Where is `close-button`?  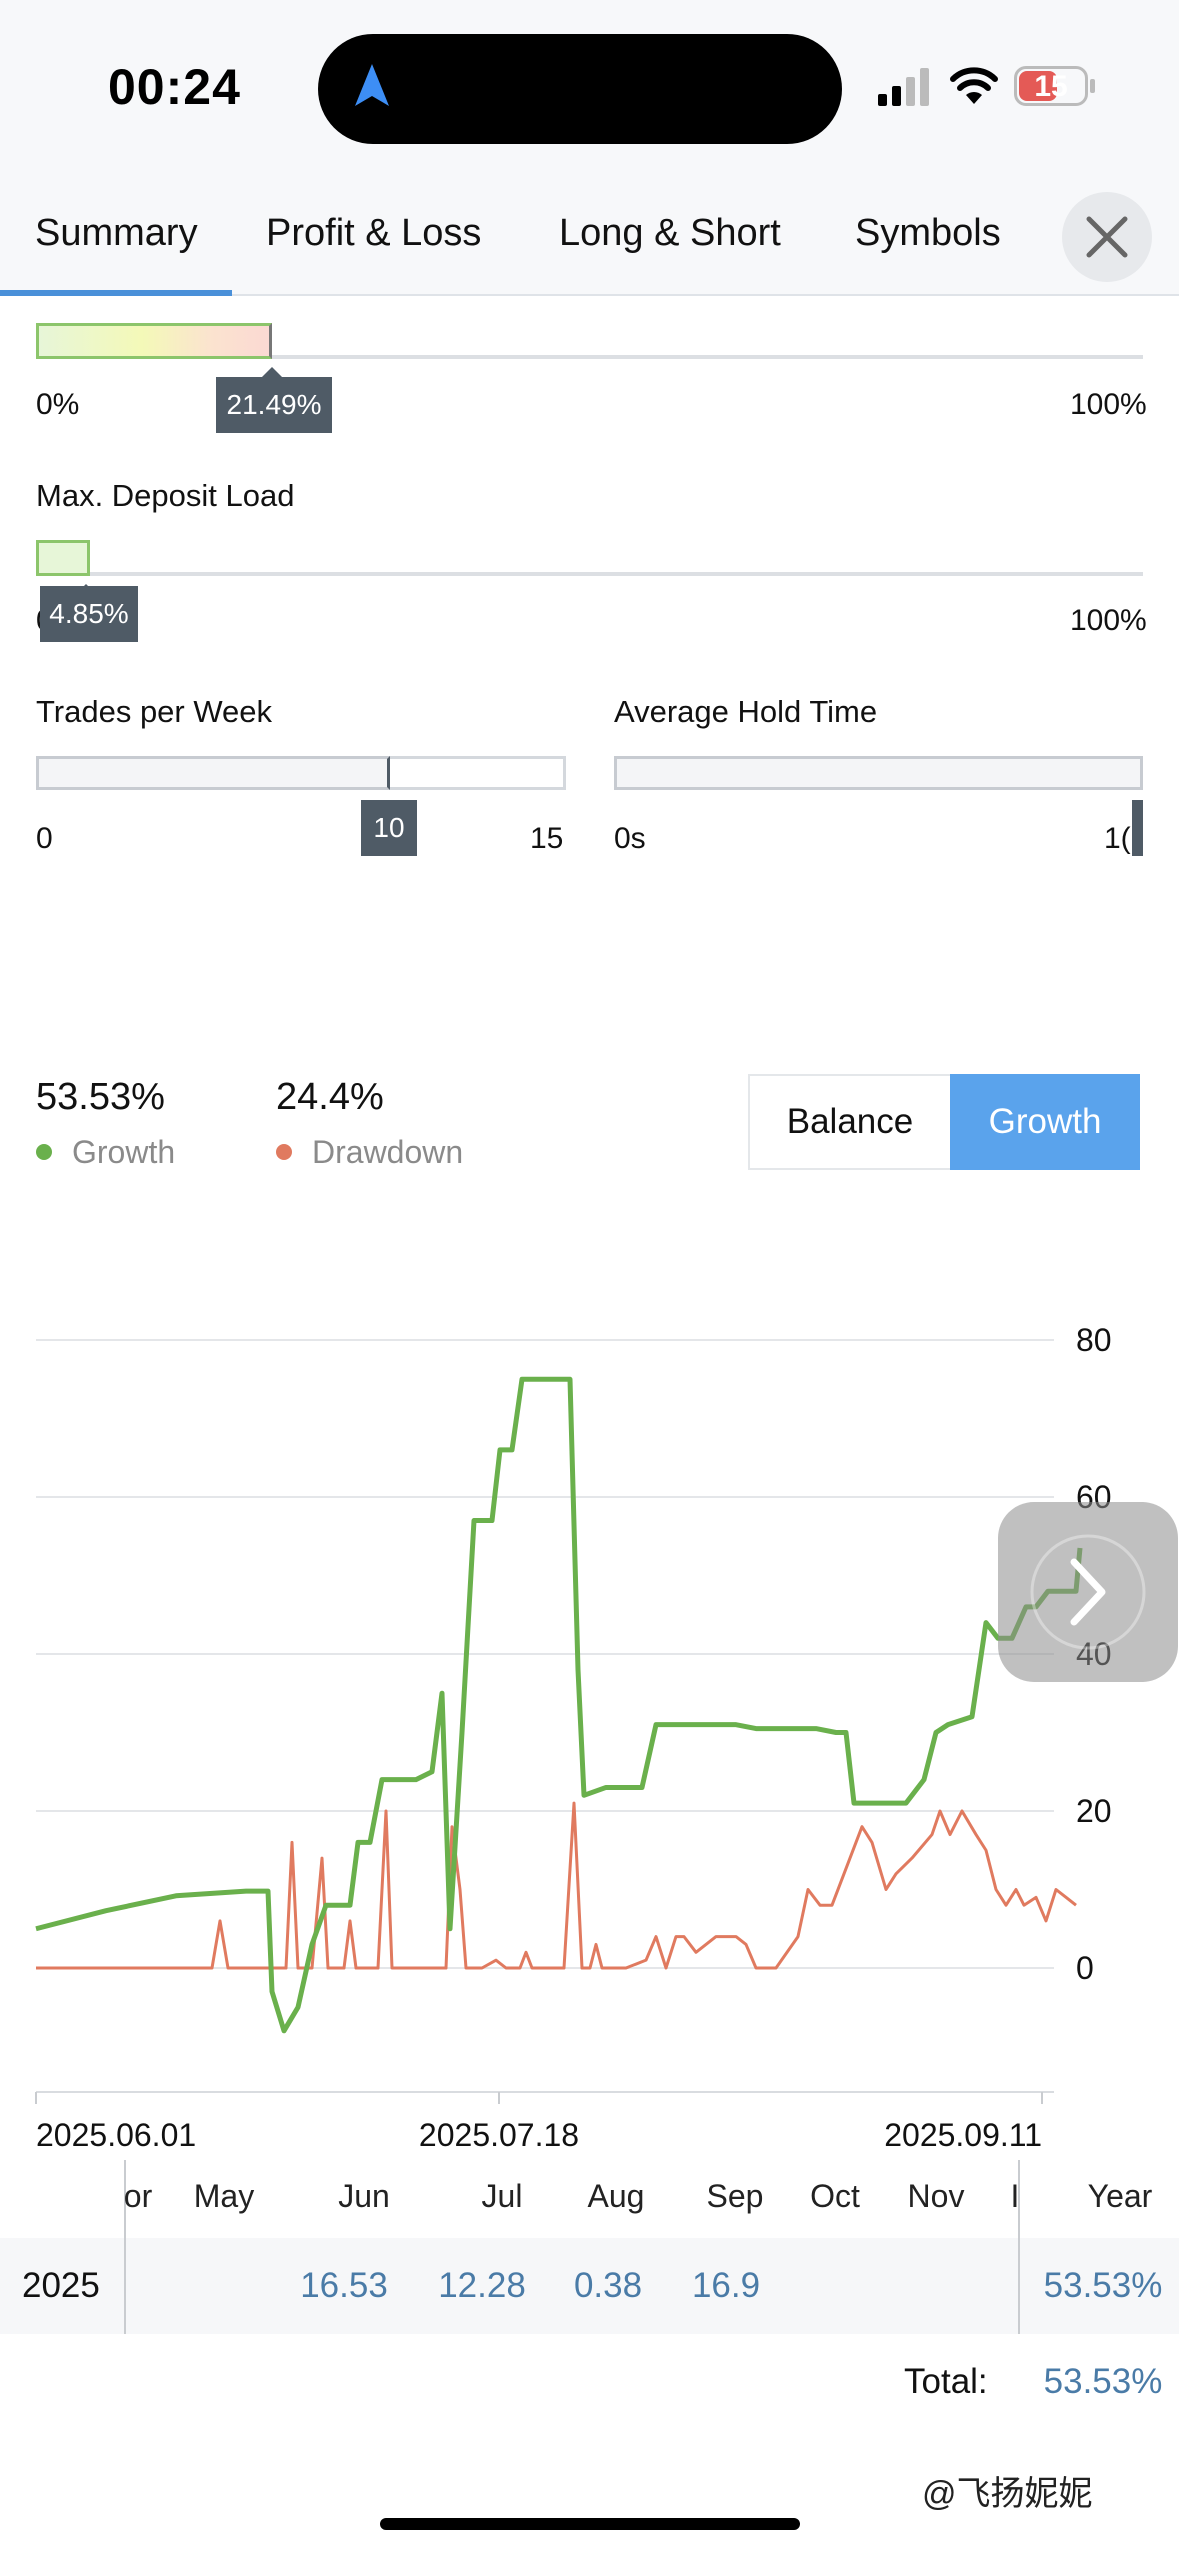 close-button is located at coordinates (1107, 237).